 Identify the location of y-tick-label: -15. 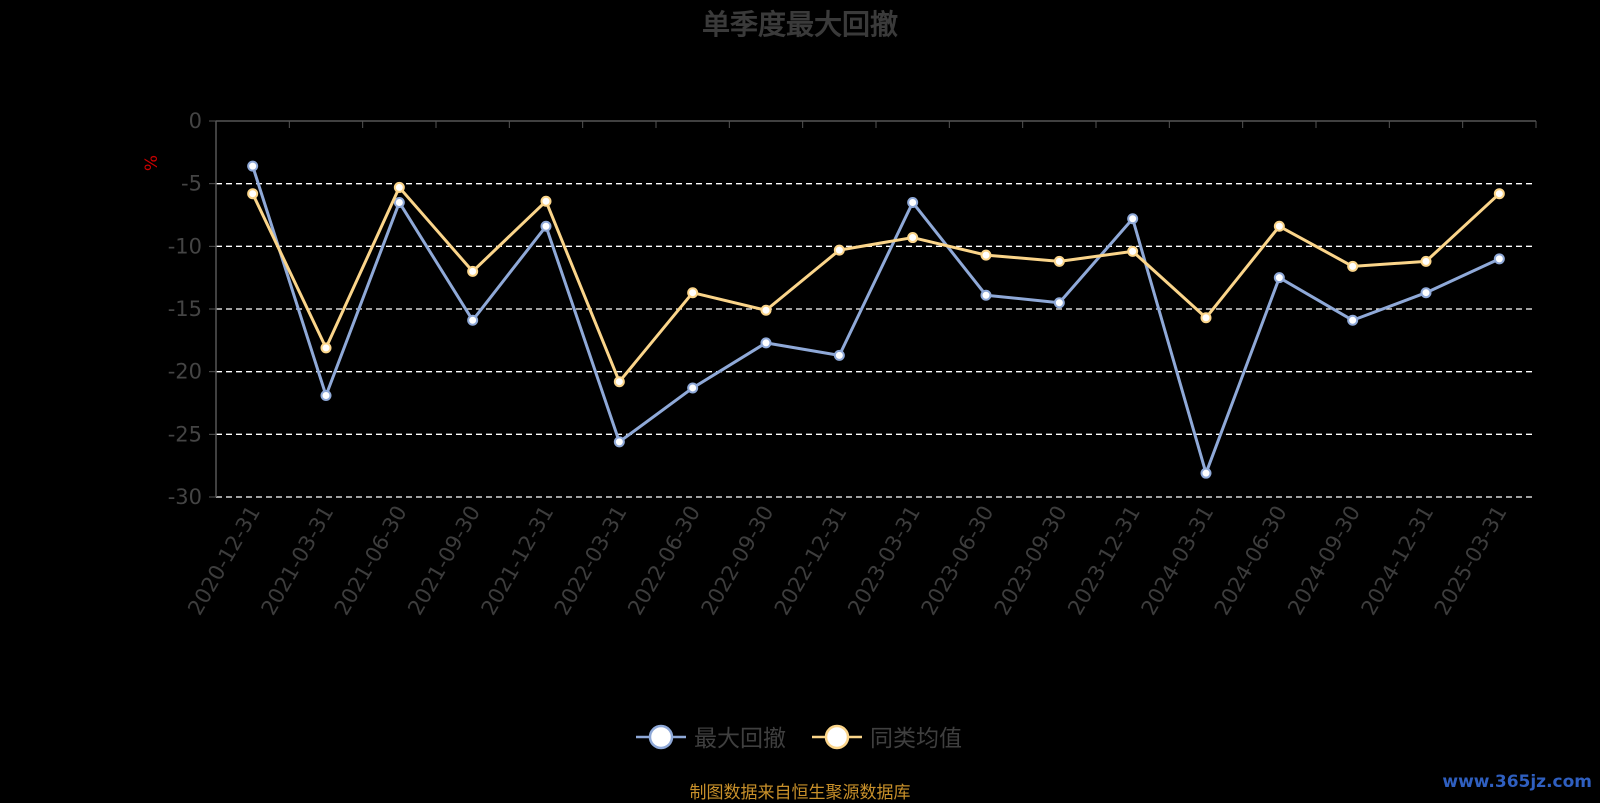
(185, 309).